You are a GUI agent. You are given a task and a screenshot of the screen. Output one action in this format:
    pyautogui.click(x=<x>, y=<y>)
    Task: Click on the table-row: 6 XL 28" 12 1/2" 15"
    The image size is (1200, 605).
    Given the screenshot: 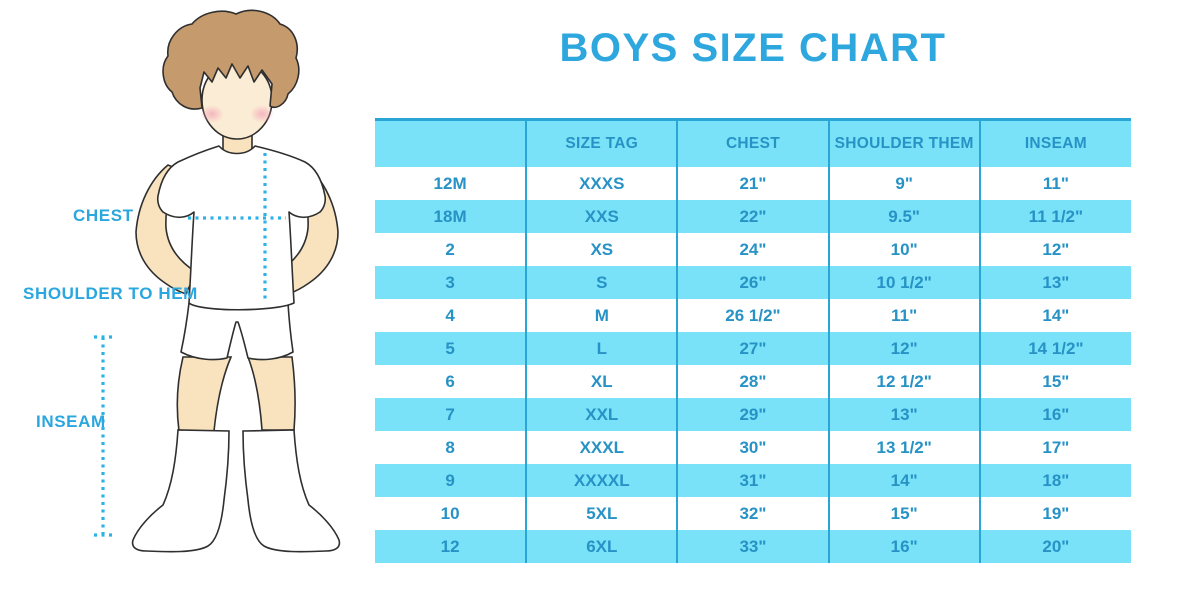 What is the action you would take?
    pyautogui.click(x=753, y=381)
    